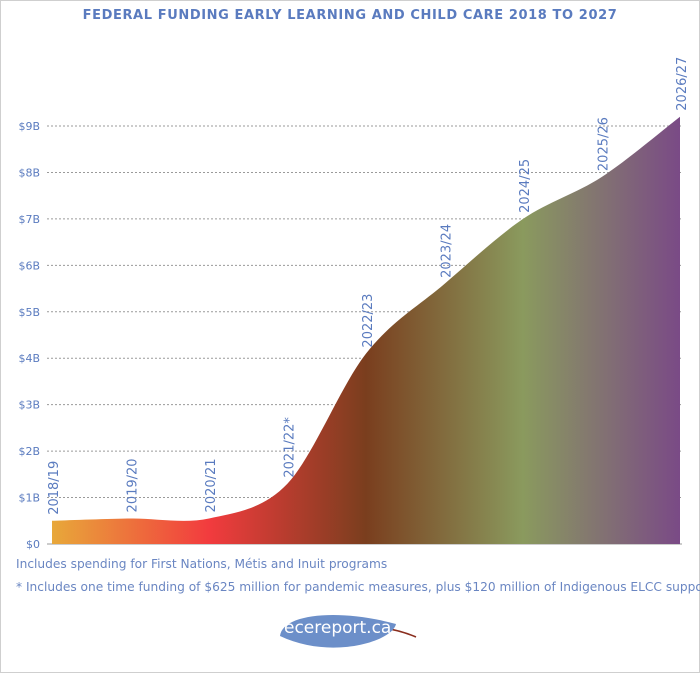 This screenshot has height=673, width=700. Describe the element at coordinates (525, 186) in the screenshot. I see `x-category-label: 2024/25` at that location.